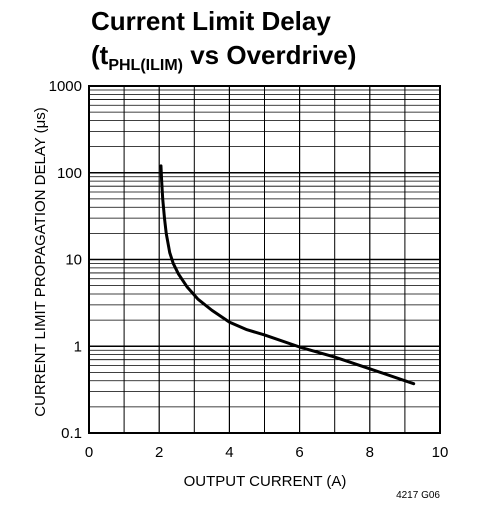  I want to click on x-tick-label: 8, so click(370, 452).